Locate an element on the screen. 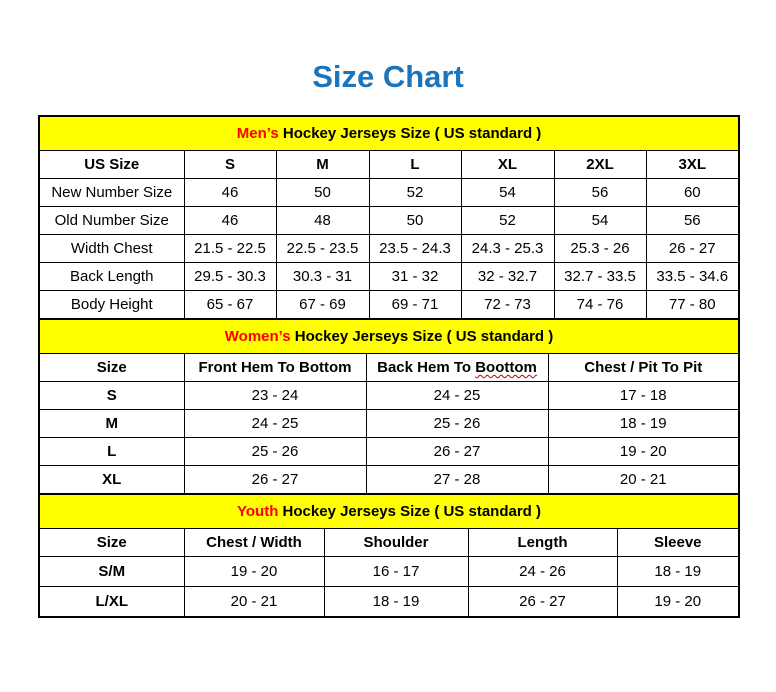 This screenshot has height=692, width=776. row-label: New Number Size is located at coordinates (111, 193).